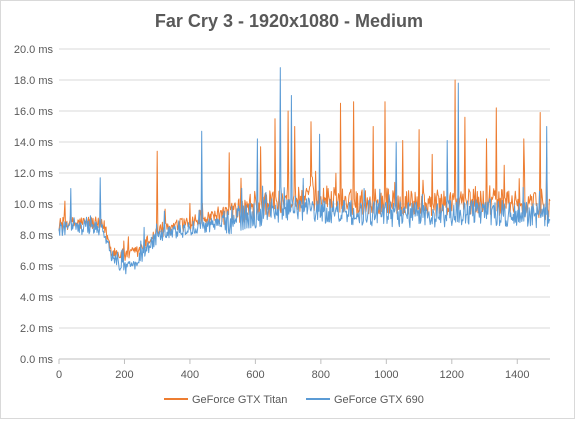 The width and height of the screenshot is (576, 421). Describe the element at coordinates (34, 205) in the screenshot. I see `y-tick-label: 10.0 ms` at that location.